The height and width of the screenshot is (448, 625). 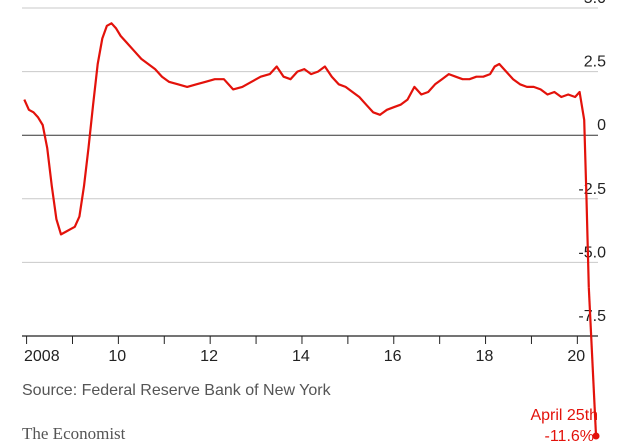 I want to click on x-tick-marks, so click(x=302, y=340).